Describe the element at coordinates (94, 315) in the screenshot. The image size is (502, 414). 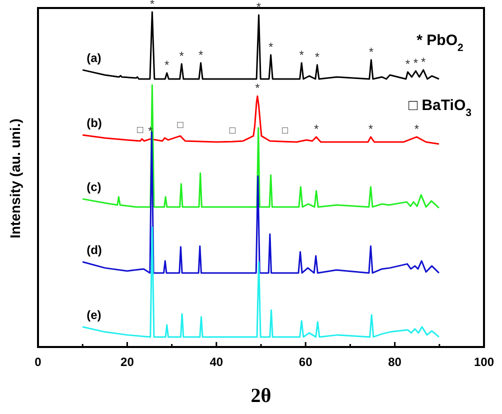
I see `series-label: (e)` at that location.